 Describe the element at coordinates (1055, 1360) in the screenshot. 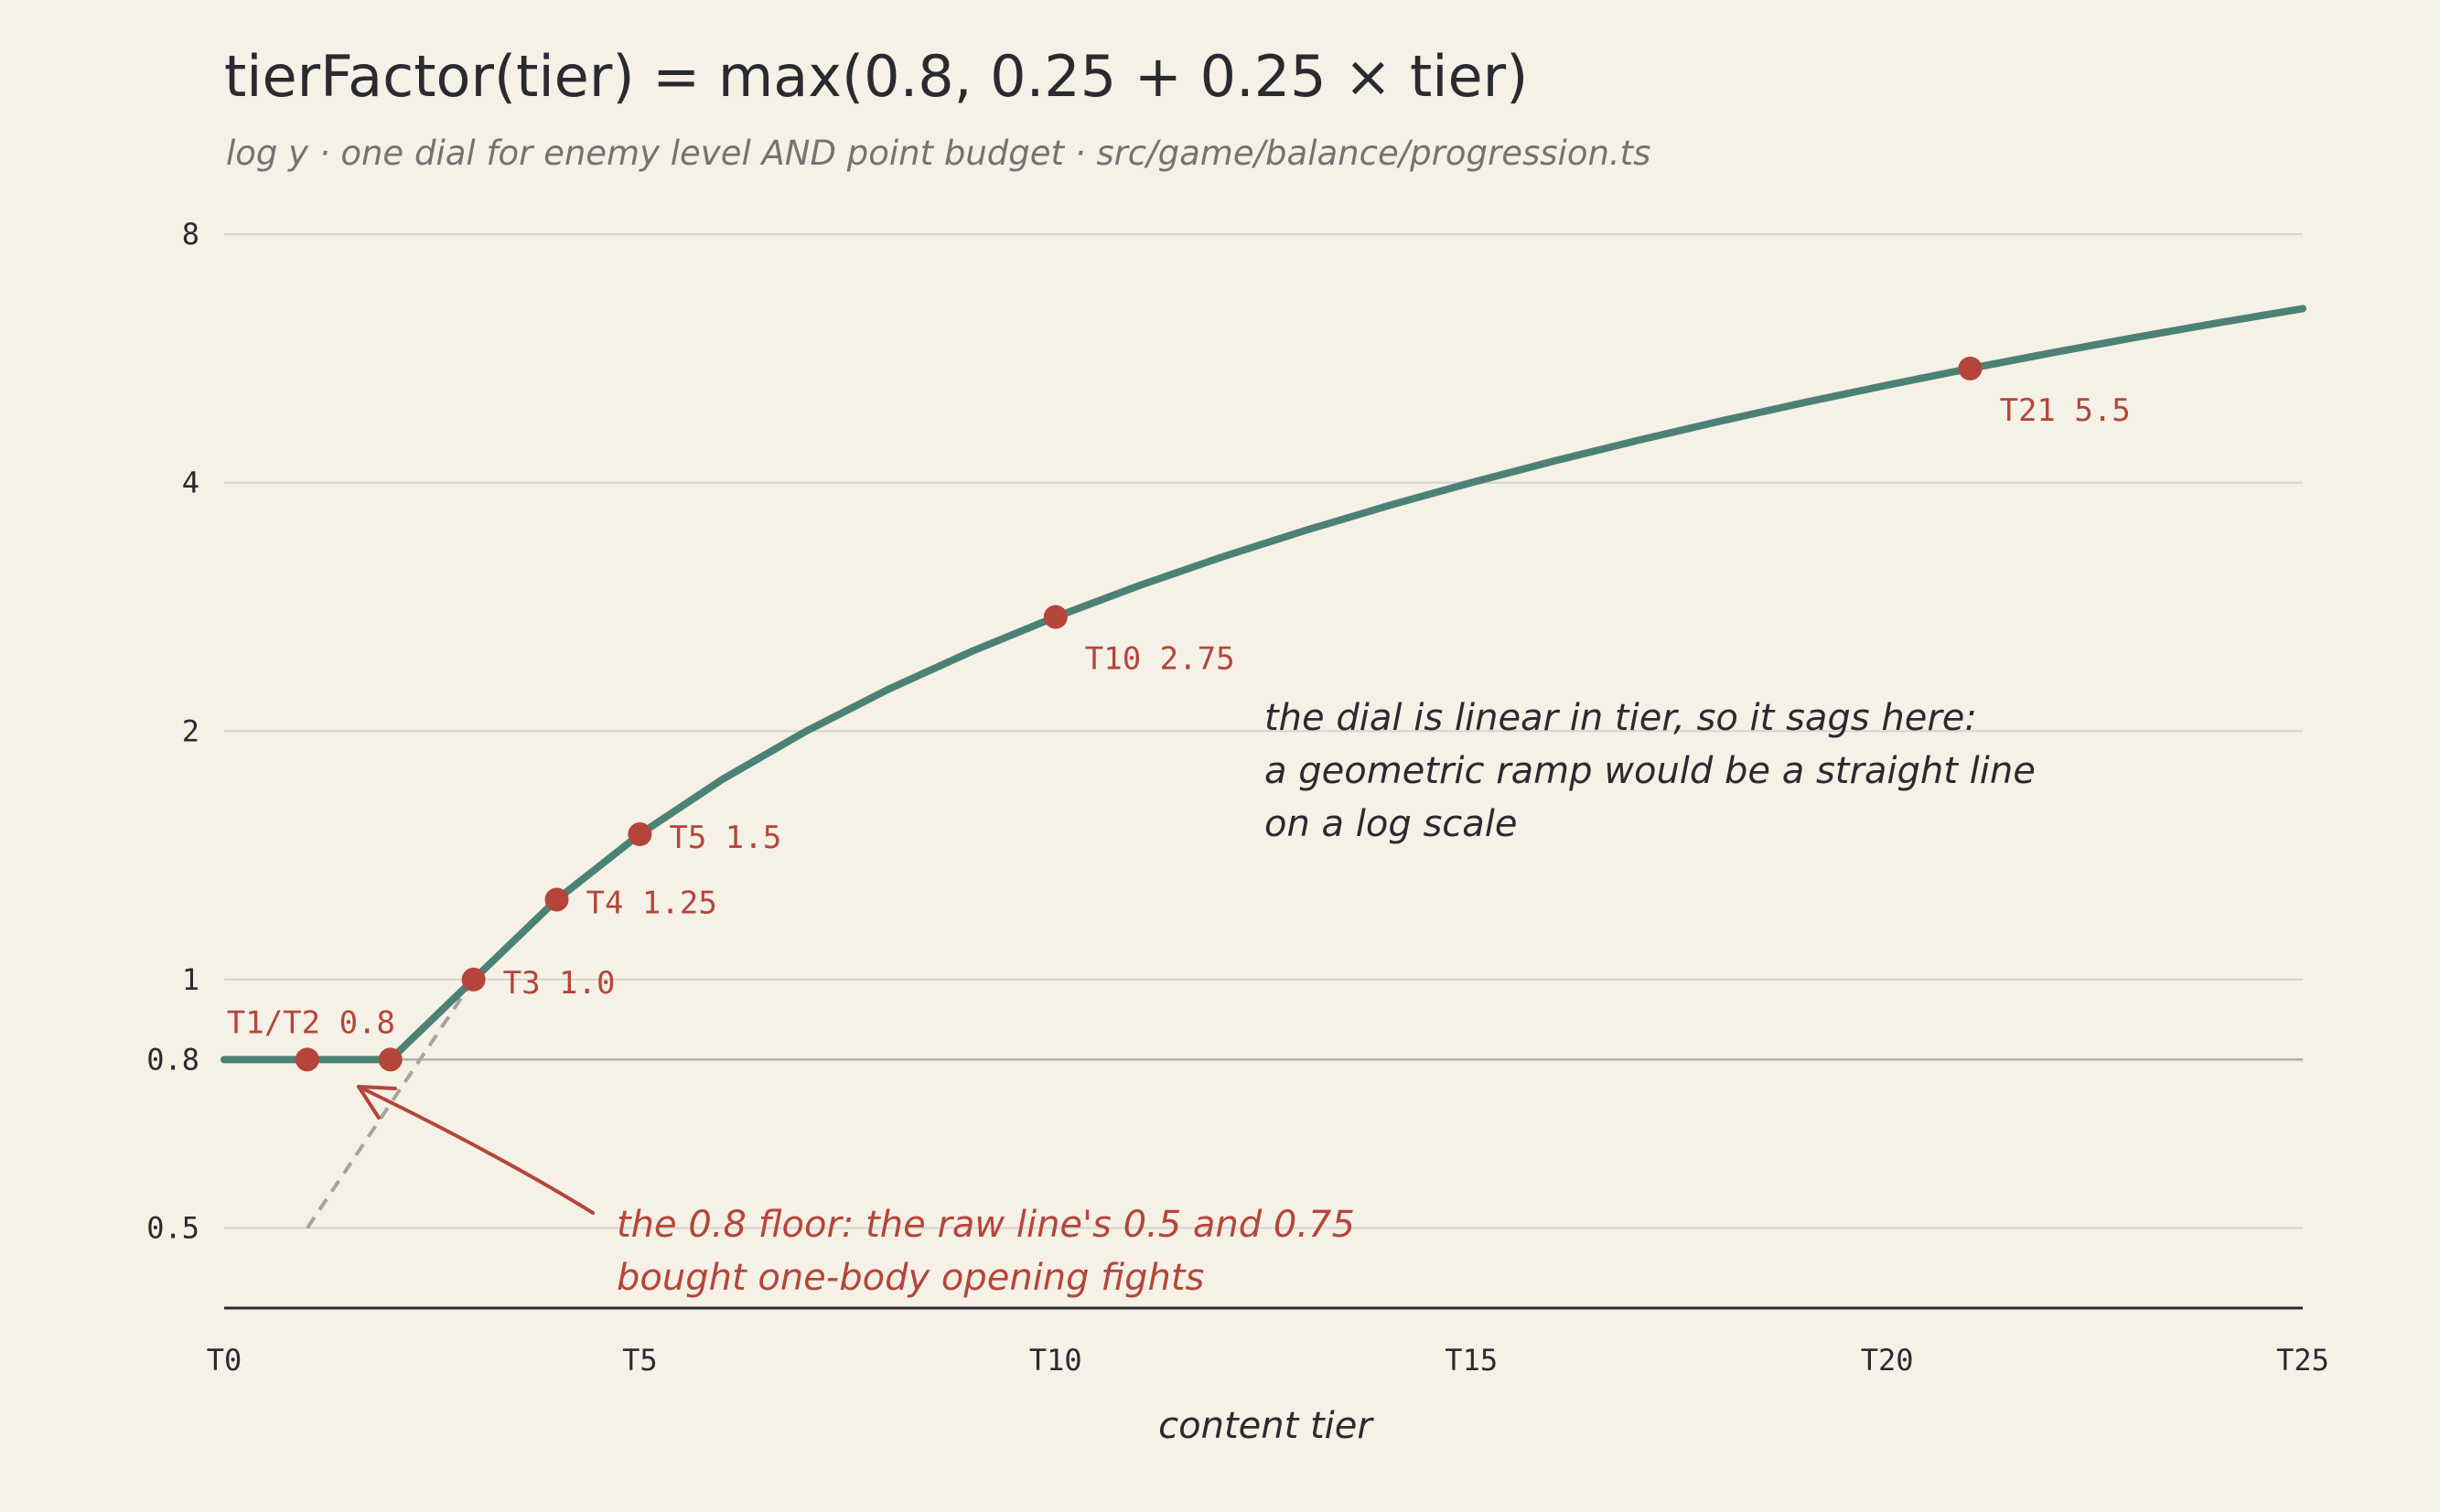

I see `x-tick-label: T10` at that location.